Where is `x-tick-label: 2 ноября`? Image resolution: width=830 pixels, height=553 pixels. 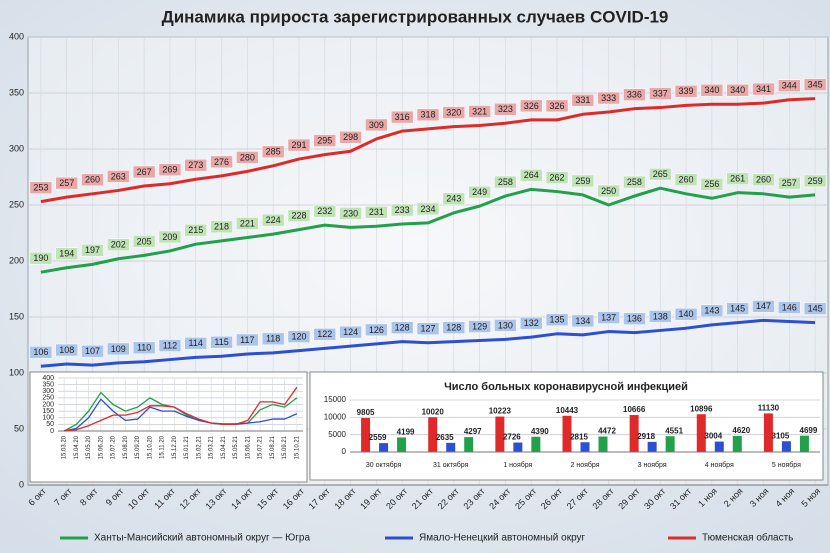
x-tick-label: 2 ноября is located at coordinates (584, 465).